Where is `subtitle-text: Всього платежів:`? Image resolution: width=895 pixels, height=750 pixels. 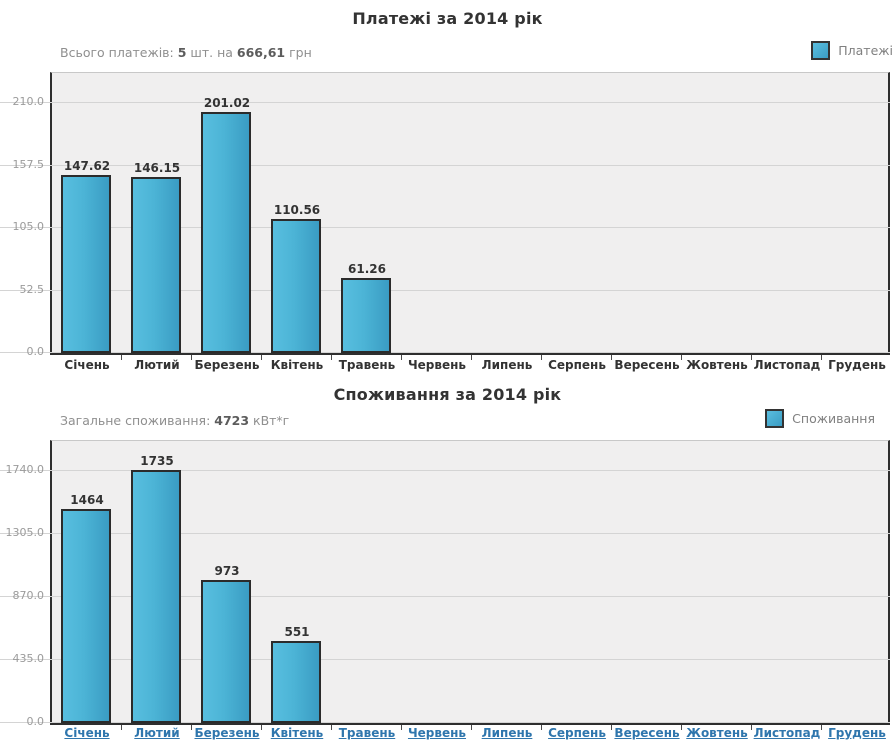 subtitle-text: Всього платежів: is located at coordinates (119, 52).